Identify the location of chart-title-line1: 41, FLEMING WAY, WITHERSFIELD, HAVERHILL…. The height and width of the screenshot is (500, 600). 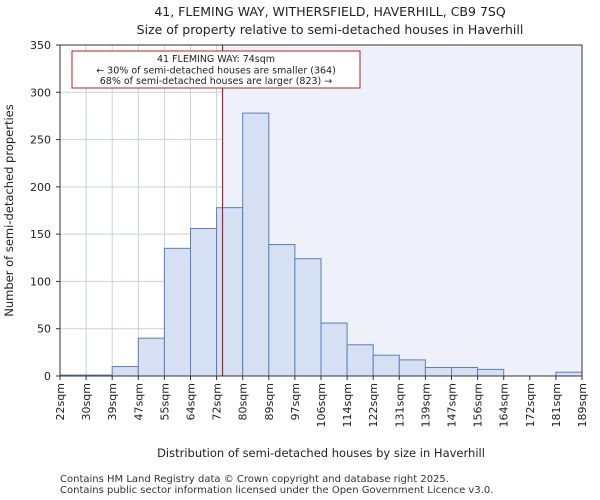
(329, 11).